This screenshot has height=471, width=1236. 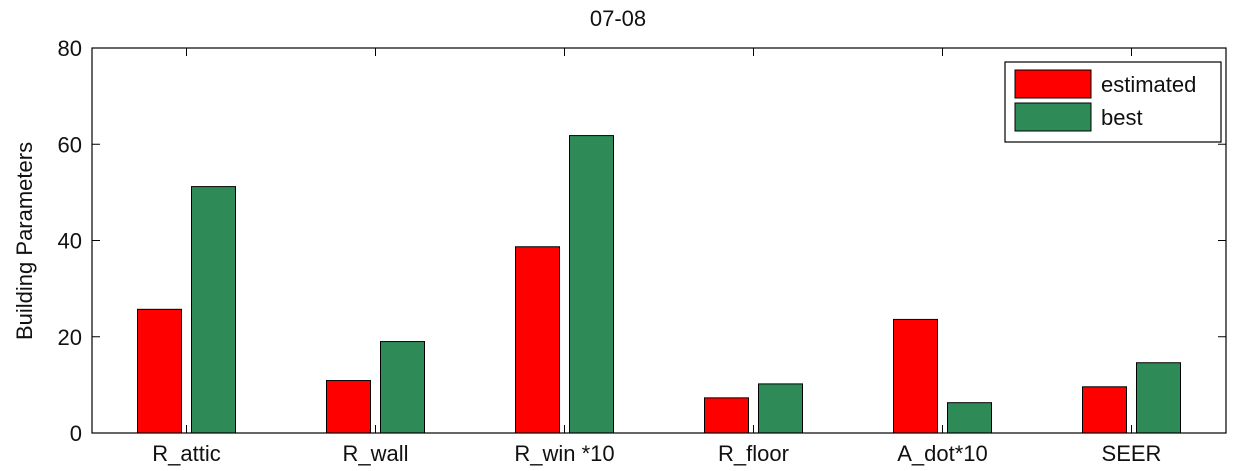 What do you see at coordinates (1132, 453) in the screenshot?
I see `x-tick-label: SEER` at bounding box center [1132, 453].